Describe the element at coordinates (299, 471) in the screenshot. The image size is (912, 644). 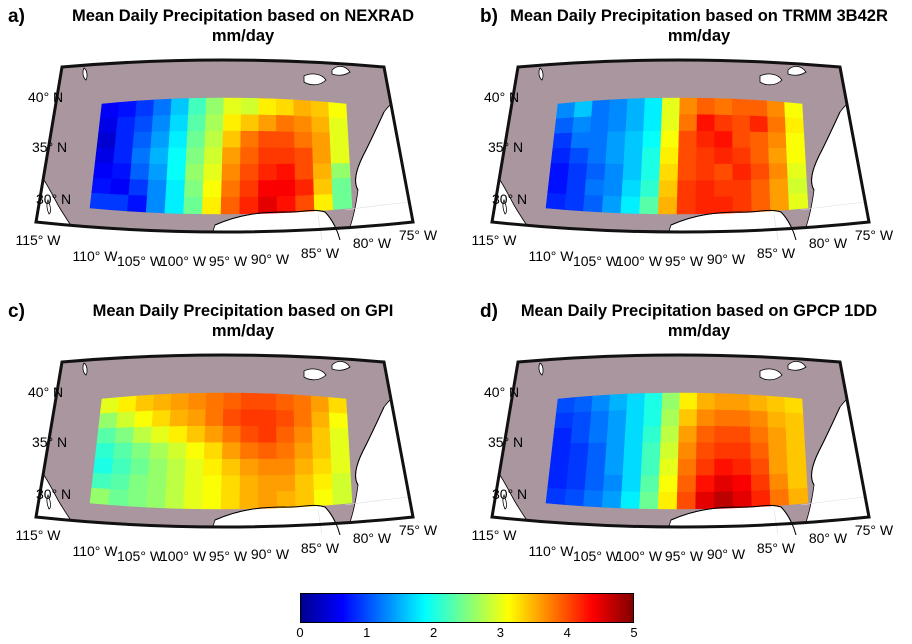
I see `coastline` at that location.